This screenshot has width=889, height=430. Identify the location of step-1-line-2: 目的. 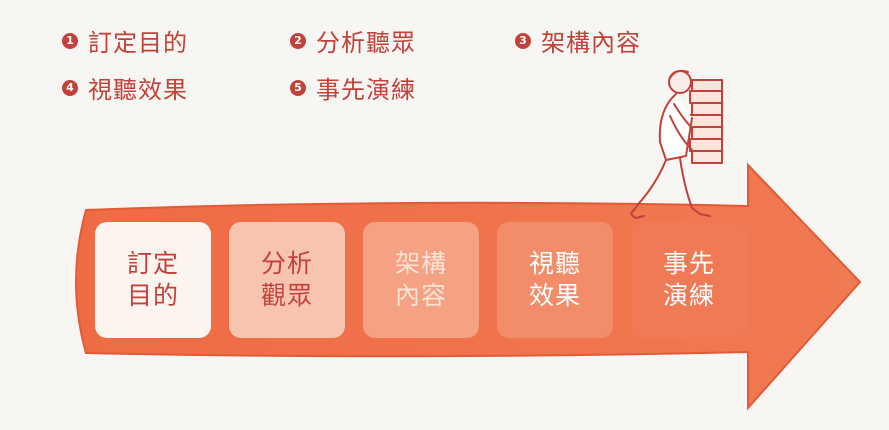
(152, 295).